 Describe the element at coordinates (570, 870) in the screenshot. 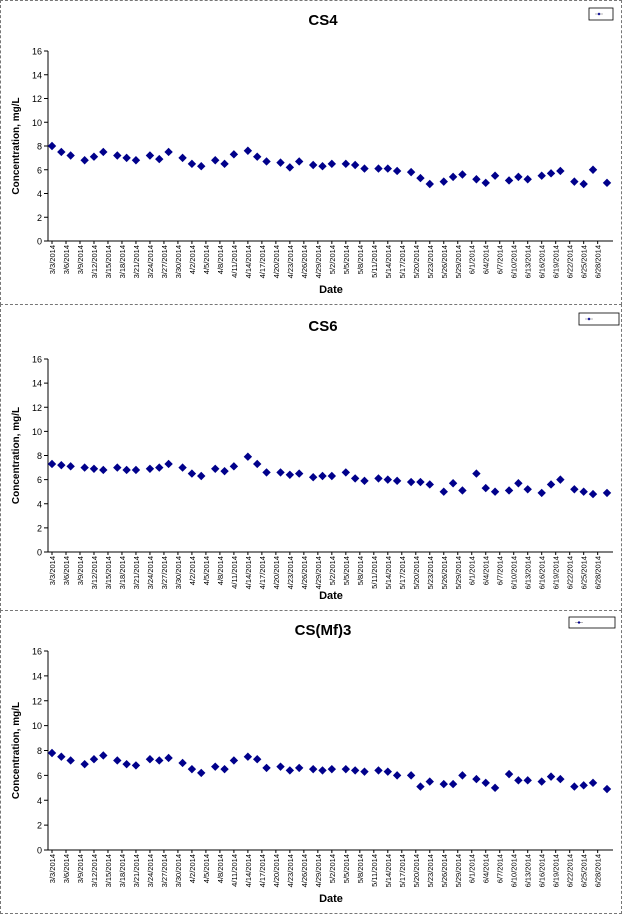

I see `x-tick-label: 6/22/2014` at that location.